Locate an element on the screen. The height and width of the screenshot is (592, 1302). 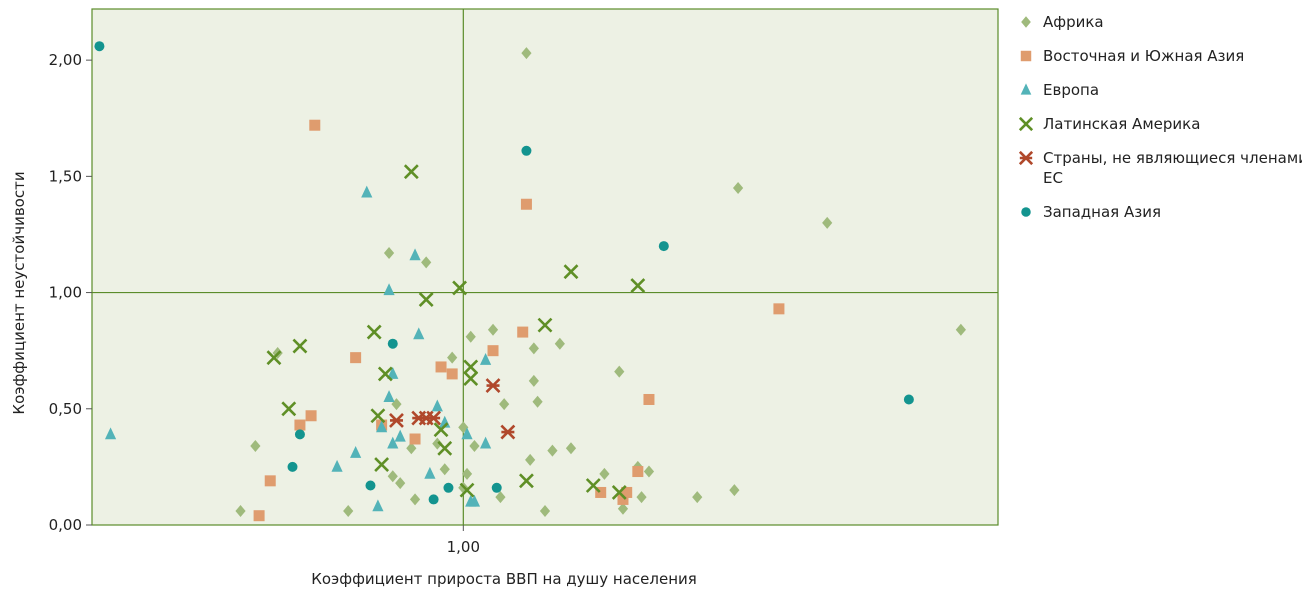
legend-label: Страны, не являющиеся членами ЕС is located at coordinates (1172, 168).